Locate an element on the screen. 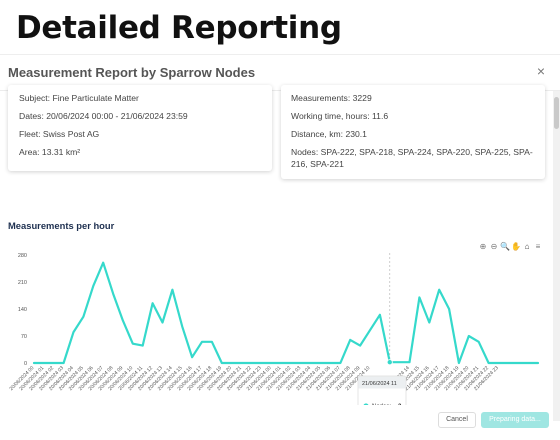 The width and height of the screenshot is (560, 440). working-time-text: Working time, hours: 11.6 is located at coordinates (340, 116).